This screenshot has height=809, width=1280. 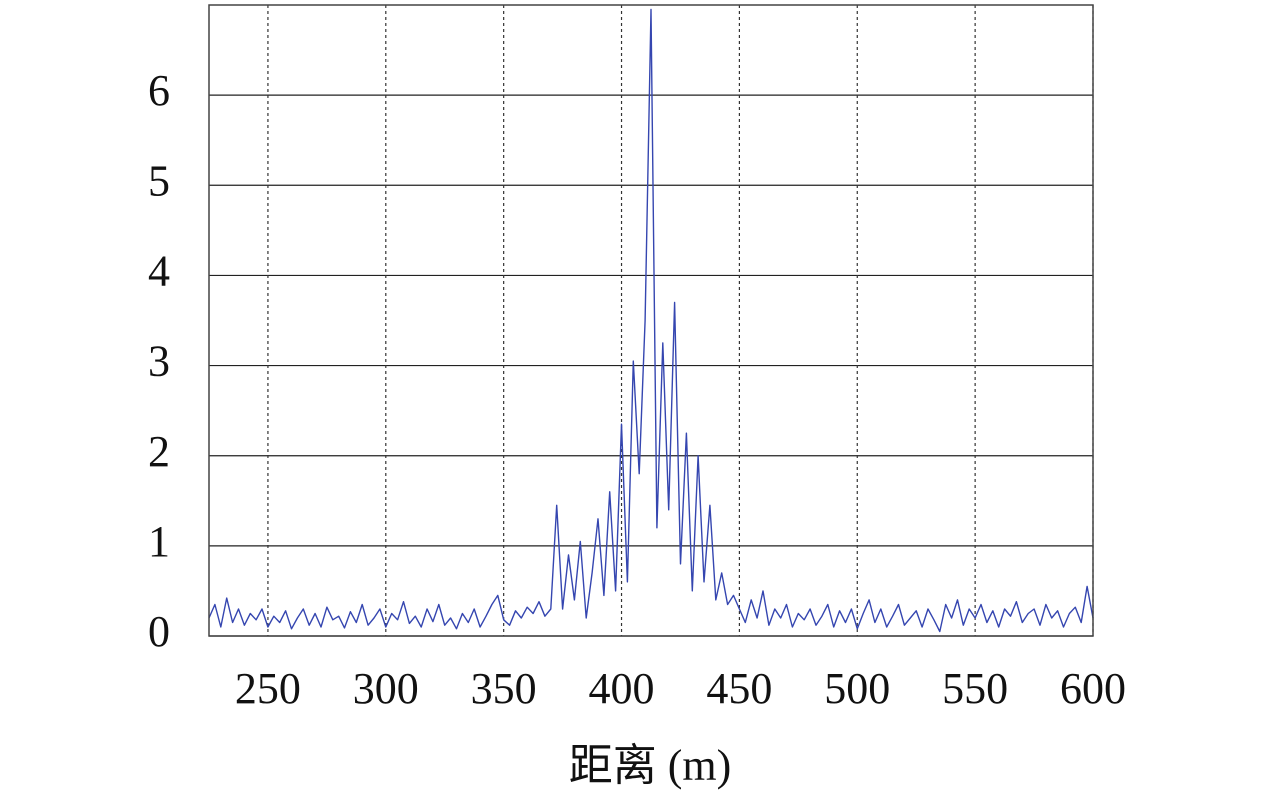 What do you see at coordinates (159, 271) in the screenshot?
I see `y-tick-label: 4` at bounding box center [159, 271].